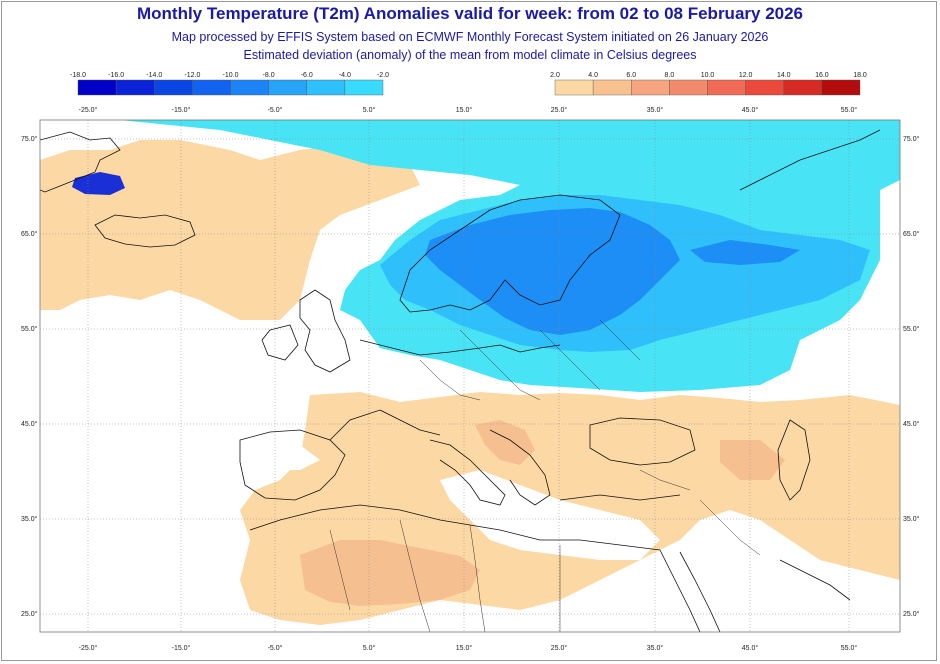 This screenshot has width=940, height=664. Describe the element at coordinates (911, 424) in the screenshot. I see `right-lat-label: 45.0°` at that location.